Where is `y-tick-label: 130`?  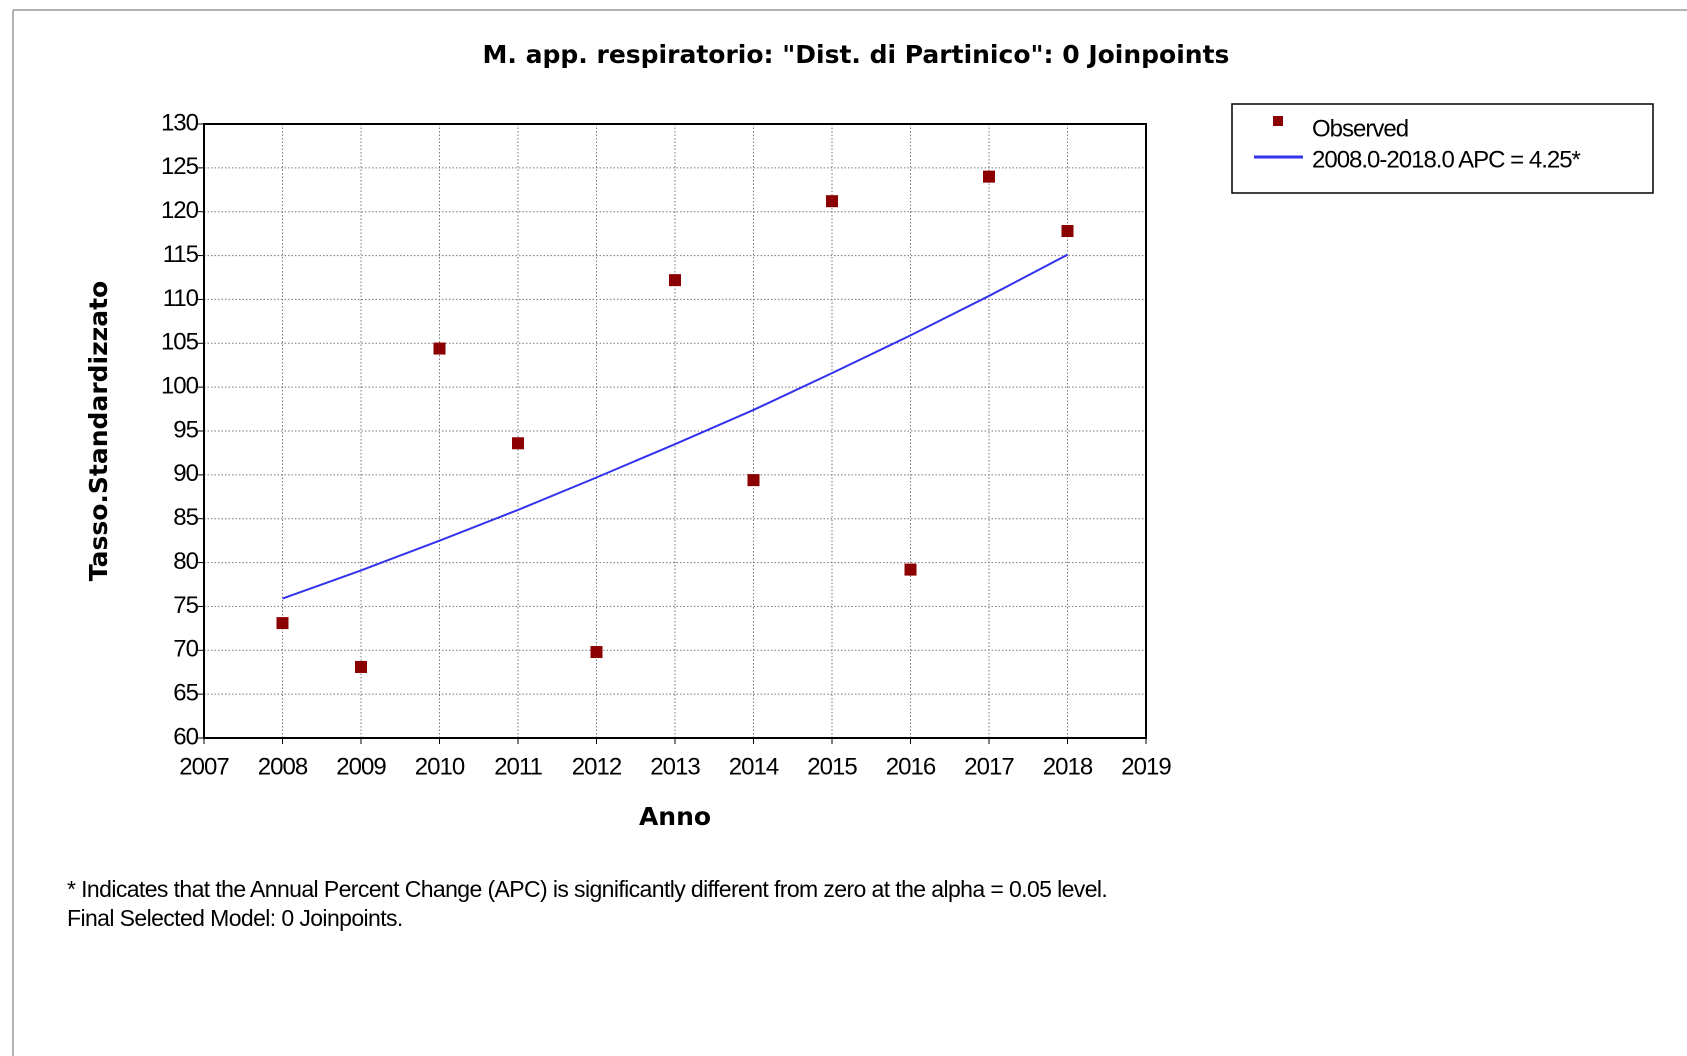 y-tick-label: 130 is located at coordinates (180, 122).